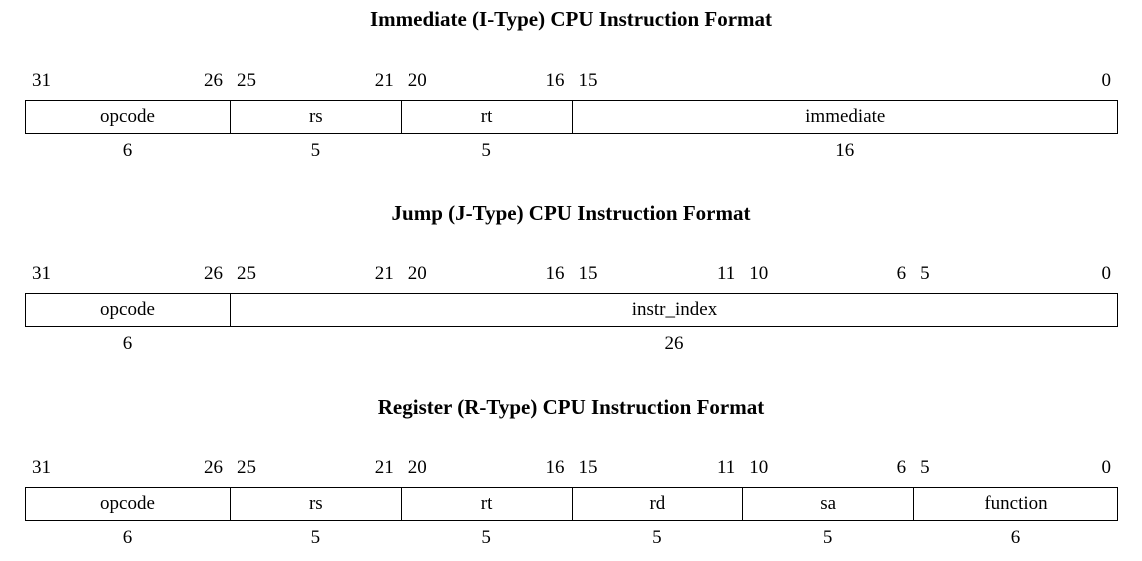 This screenshot has height=561, width=1142. What do you see at coordinates (588, 273) in the screenshot?
I see `bit-number-boundary: 15` at bounding box center [588, 273].